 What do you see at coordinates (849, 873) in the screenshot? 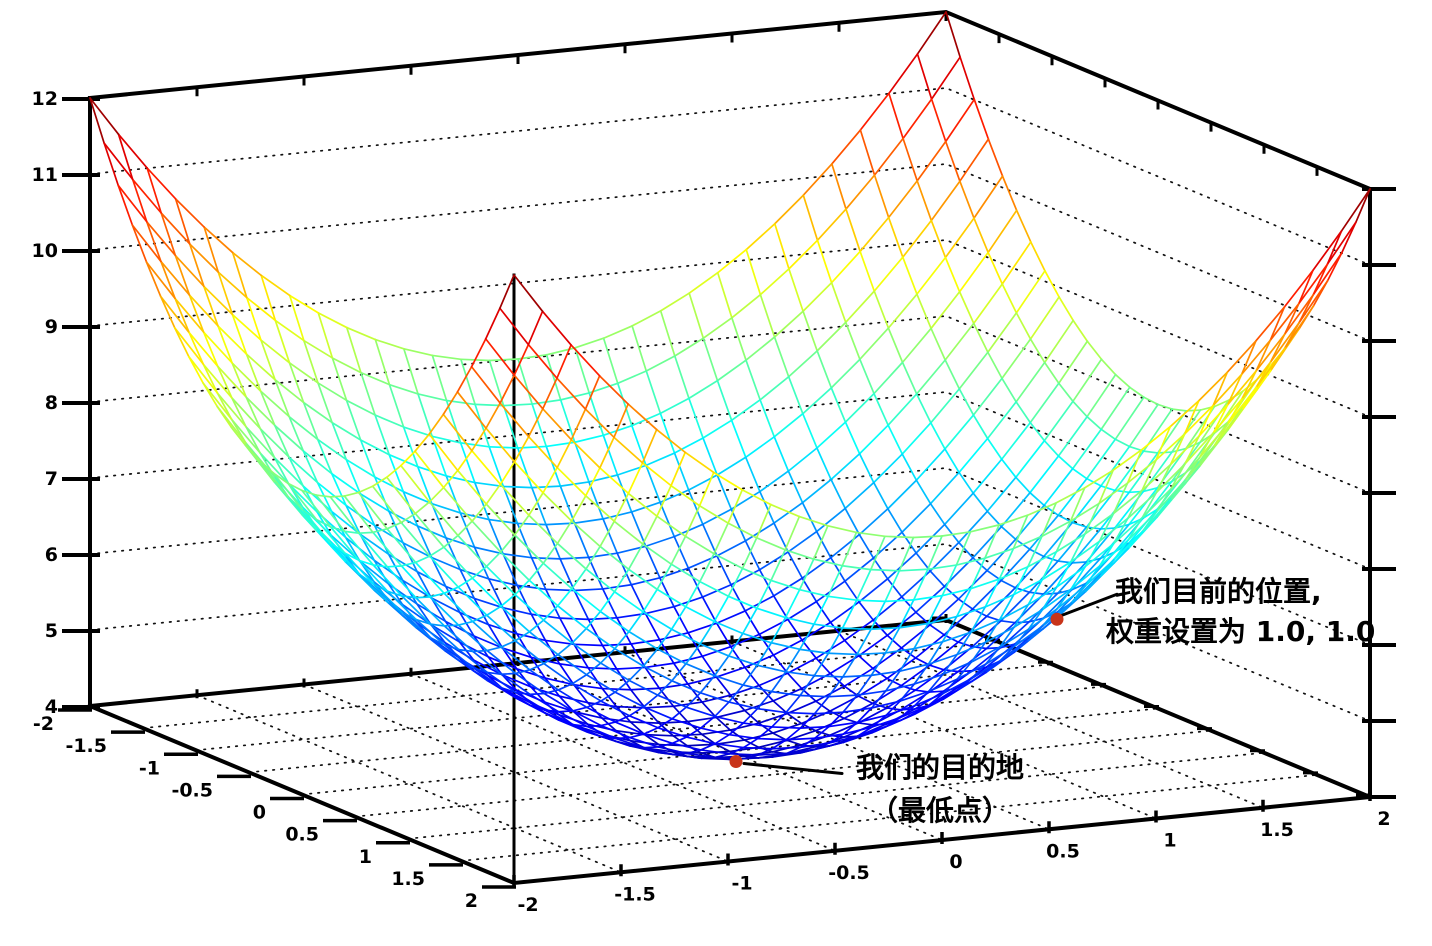
I see `y-tick-label: -0.5` at bounding box center [849, 873].